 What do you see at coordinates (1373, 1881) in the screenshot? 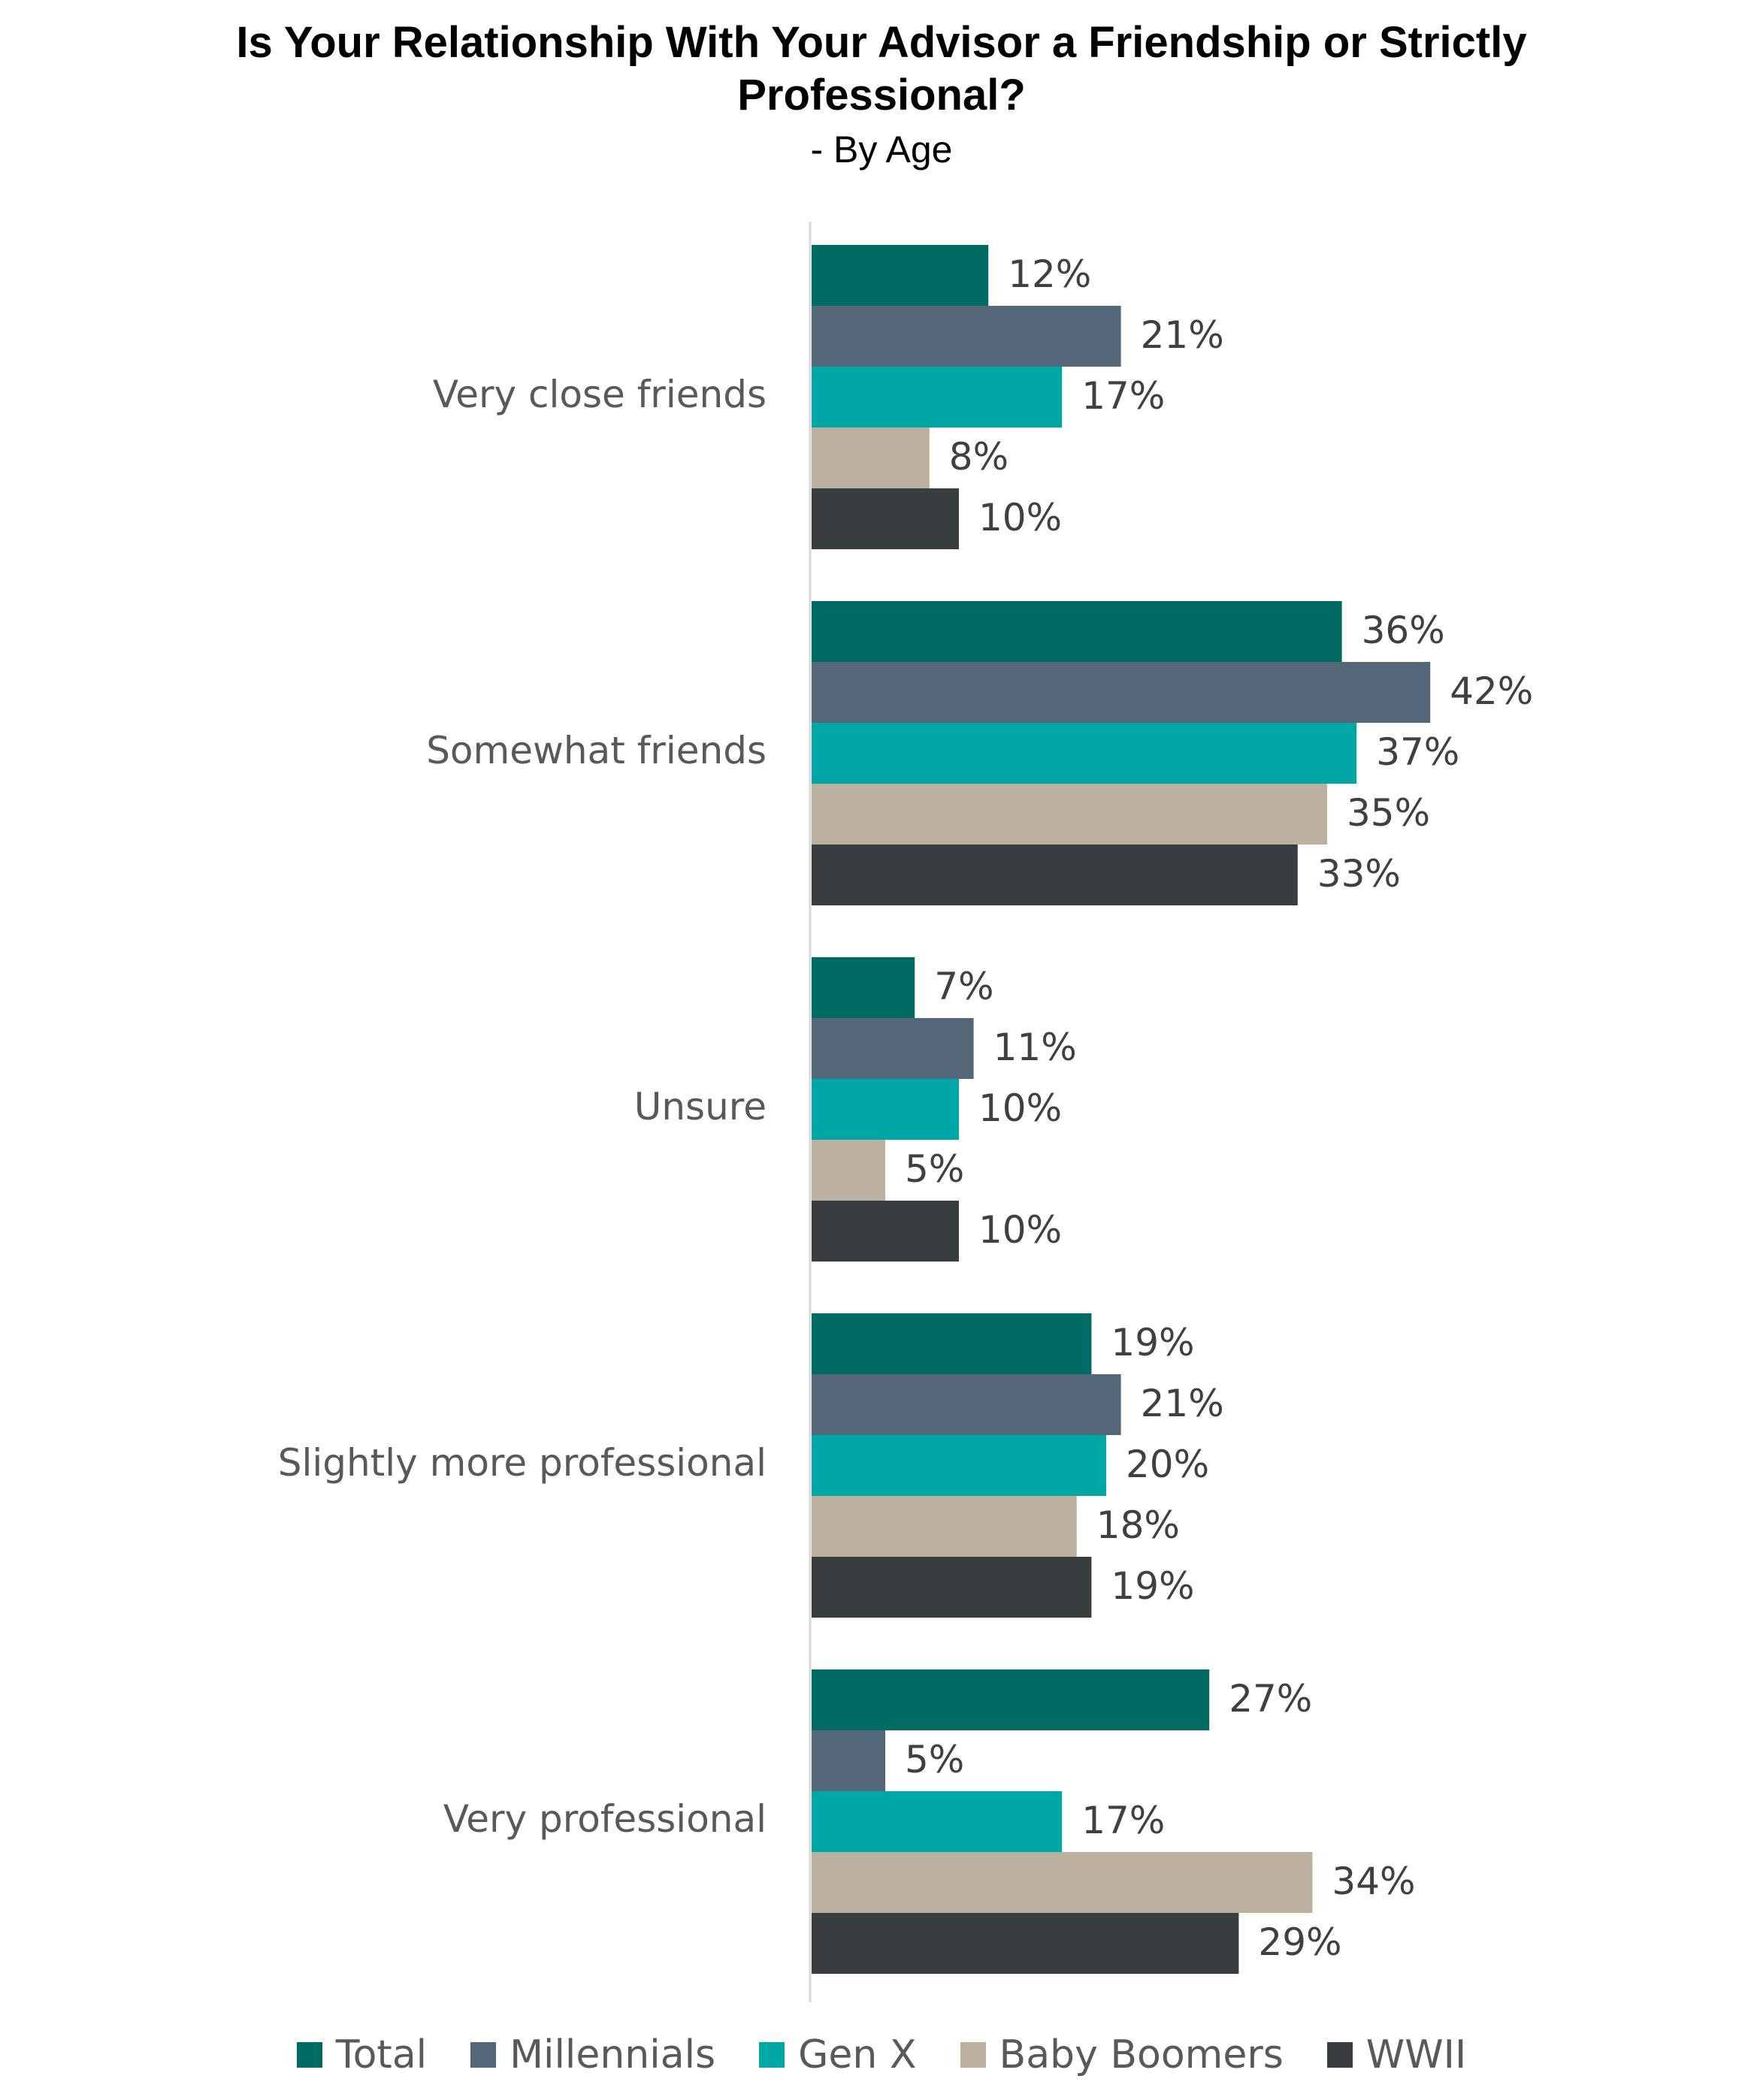
I see `value-label-very-professional-baby-boomers: 34%` at bounding box center [1373, 1881].